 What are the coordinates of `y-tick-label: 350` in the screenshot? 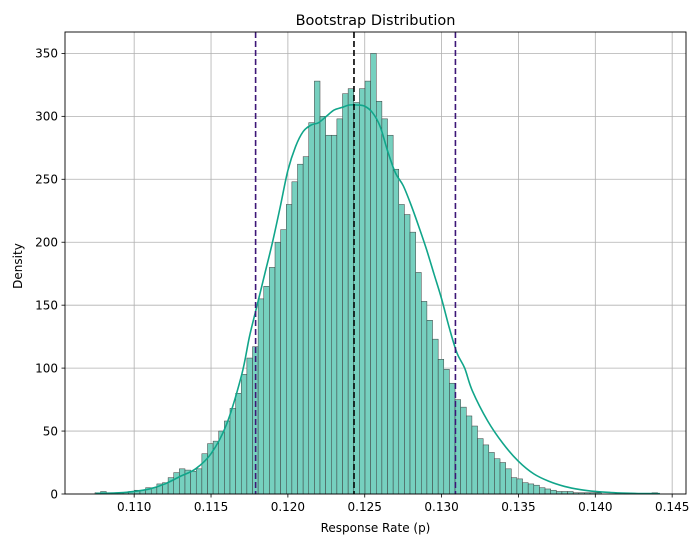 It's located at (46, 54).